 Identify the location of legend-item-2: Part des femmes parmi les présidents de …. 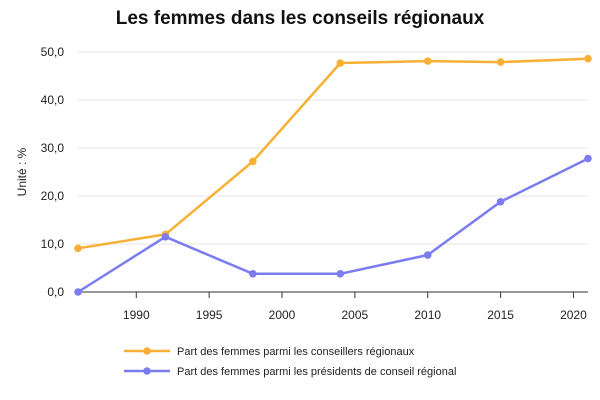
(290, 372).